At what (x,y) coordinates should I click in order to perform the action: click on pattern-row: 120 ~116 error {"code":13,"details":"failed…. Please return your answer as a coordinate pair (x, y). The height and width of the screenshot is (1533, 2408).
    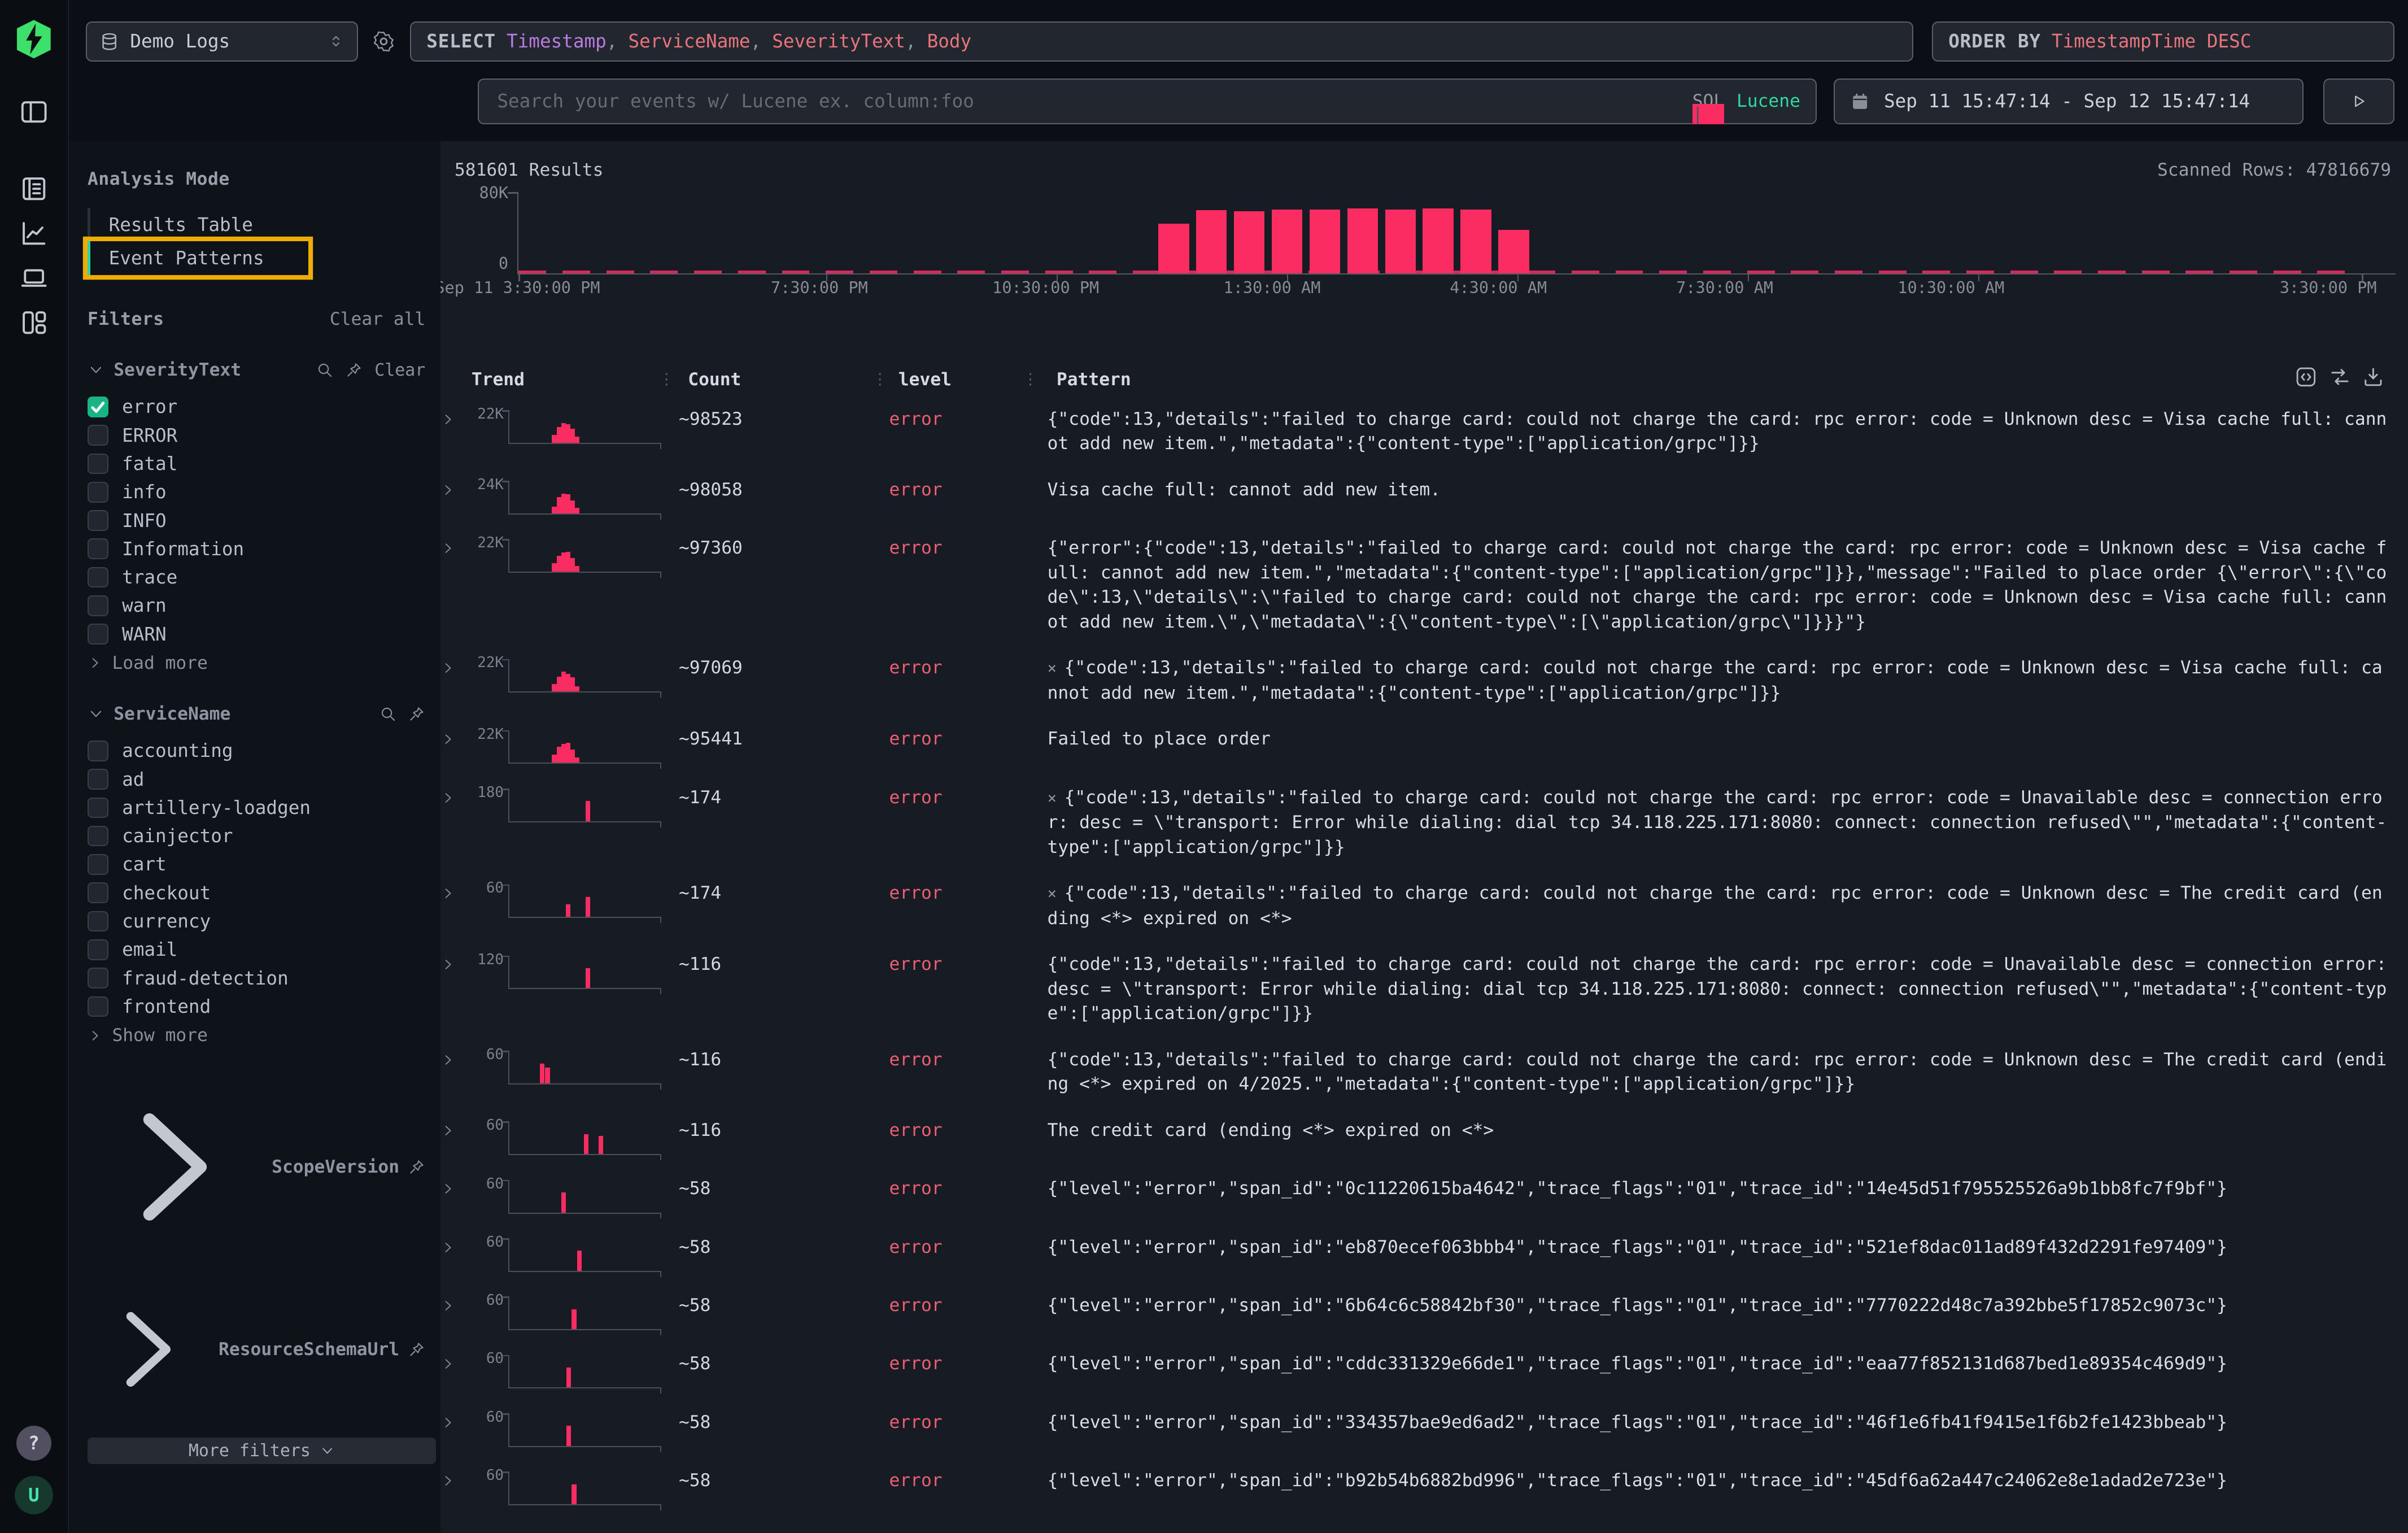
    Looking at the image, I should click on (1424, 990).